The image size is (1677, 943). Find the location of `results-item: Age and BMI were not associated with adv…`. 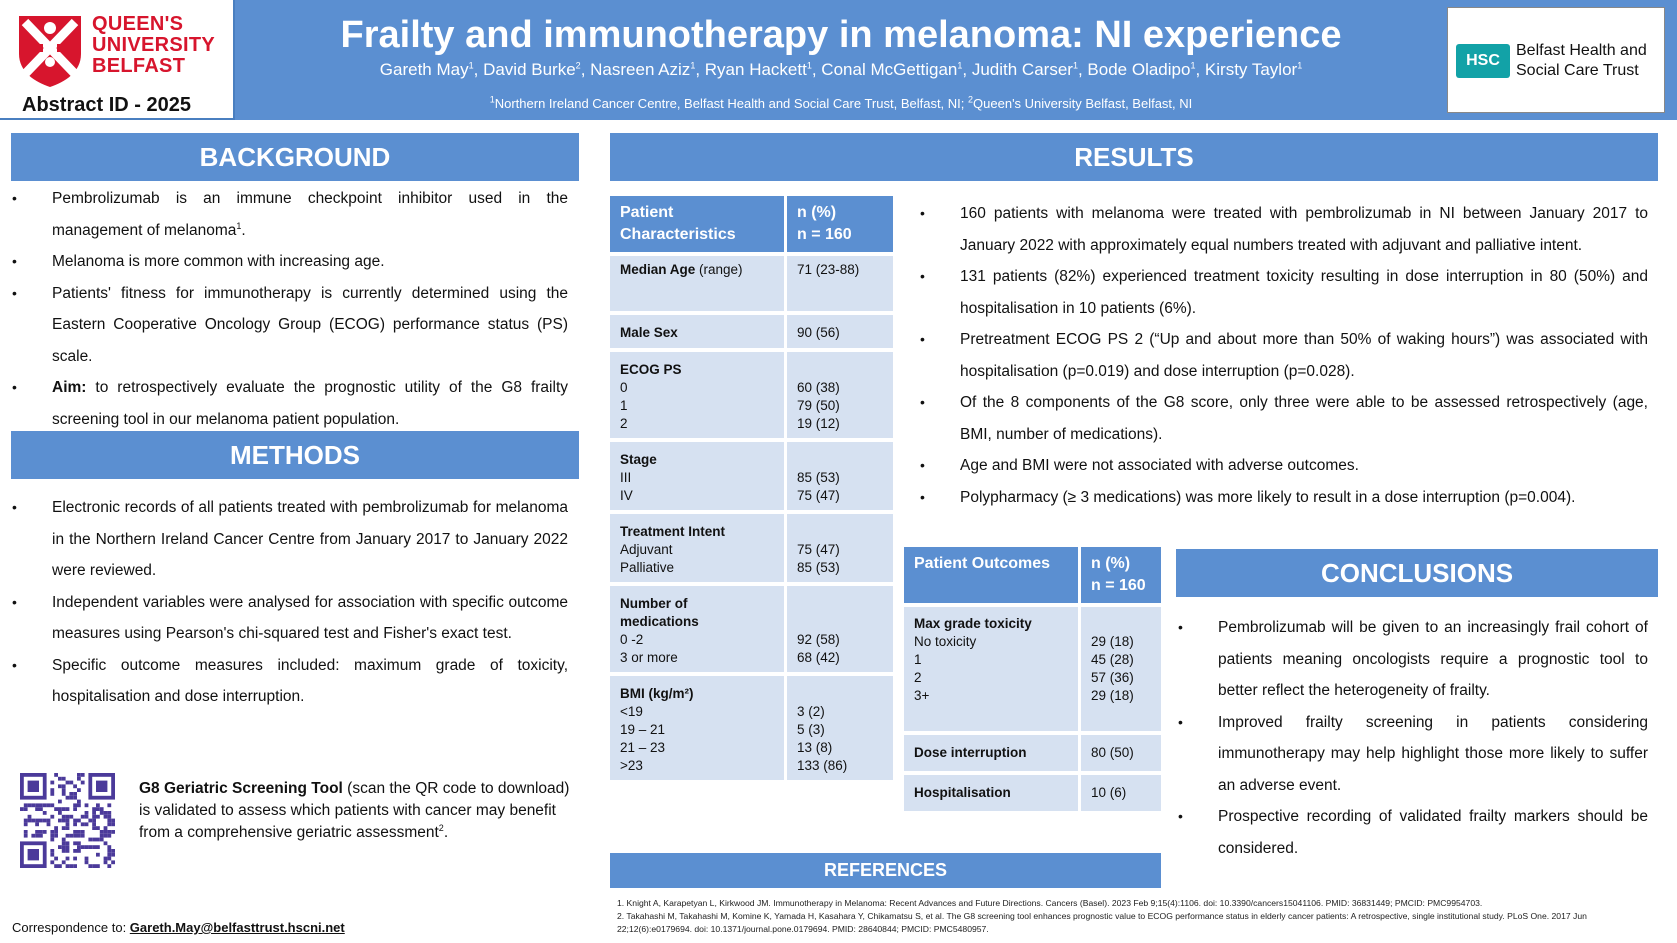

results-item: Age and BMI were not associated with adv… is located at coordinates (1283, 466).